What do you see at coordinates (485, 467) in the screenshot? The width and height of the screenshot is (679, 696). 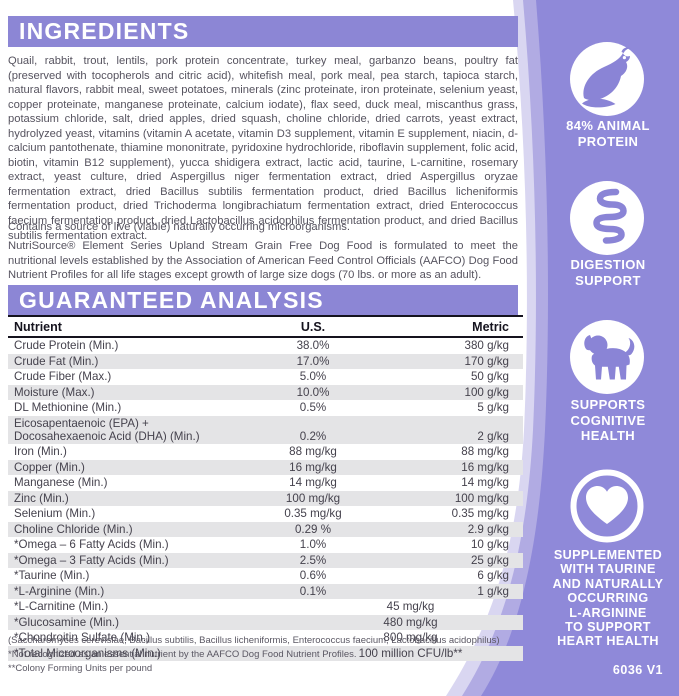 I see `nutrient-value-metric: 16 mg/kg` at bounding box center [485, 467].